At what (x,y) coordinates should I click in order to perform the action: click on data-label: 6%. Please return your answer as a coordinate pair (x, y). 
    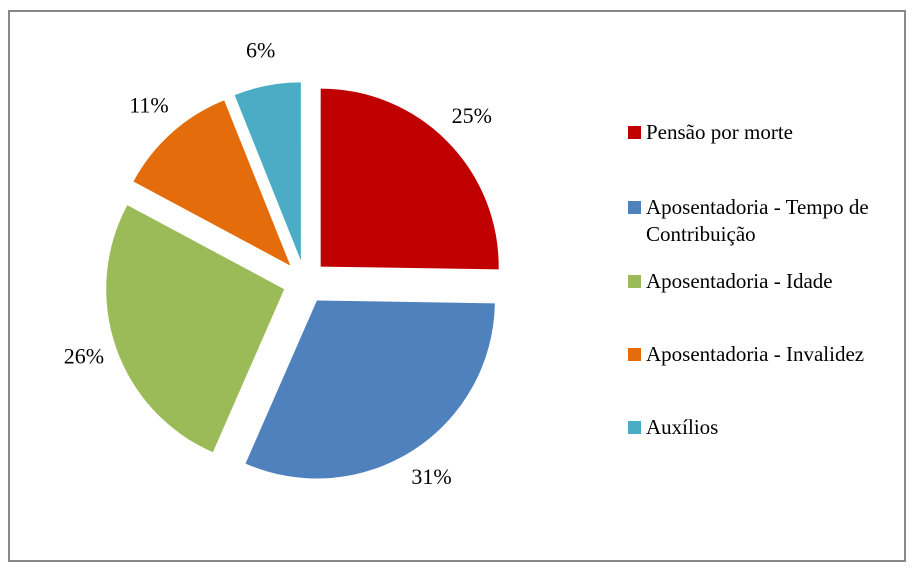
    Looking at the image, I should click on (260, 49).